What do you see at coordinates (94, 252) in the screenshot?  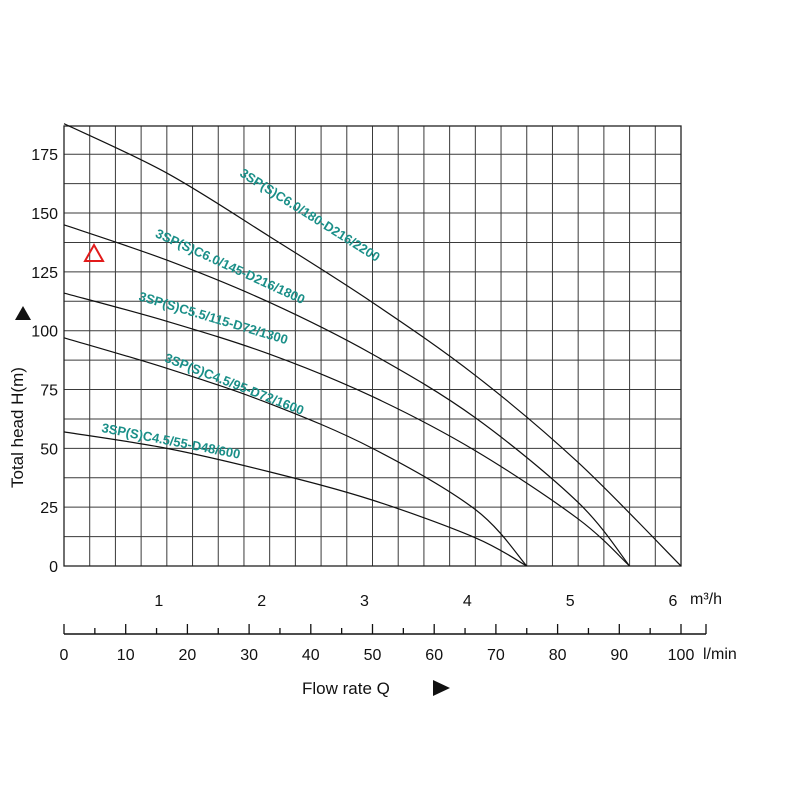 I see `warning-triangle-icon` at bounding box center [94, 252].